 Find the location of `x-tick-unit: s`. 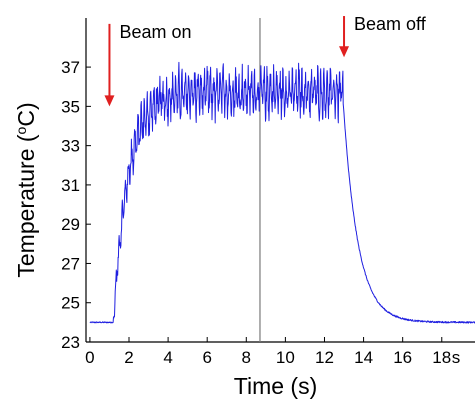

x-tick-unit: s is located at coordinates (456, 357).